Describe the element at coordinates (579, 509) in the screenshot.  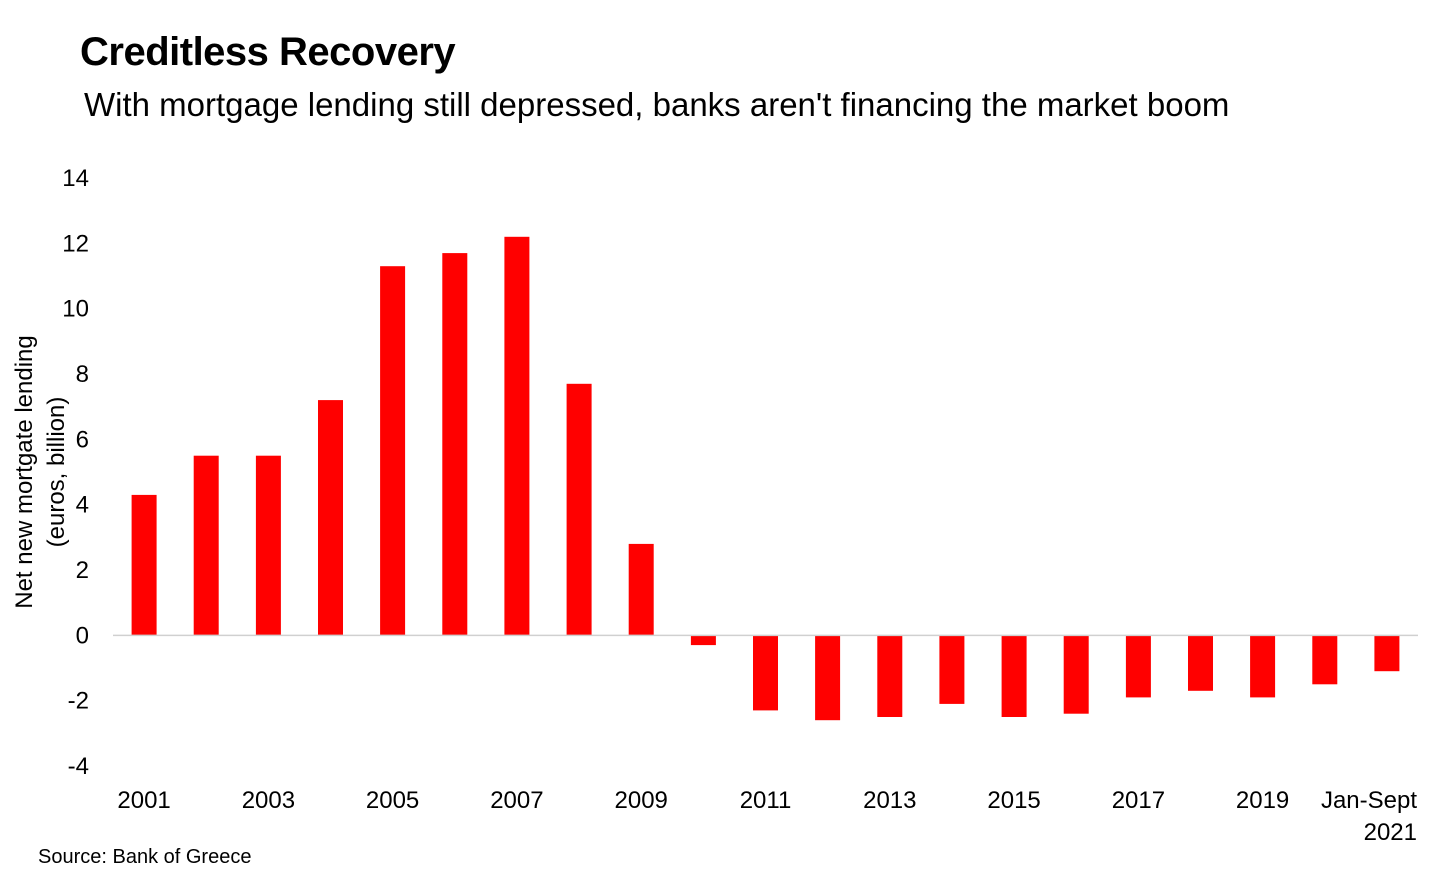
I see `bar-2008` at that location.